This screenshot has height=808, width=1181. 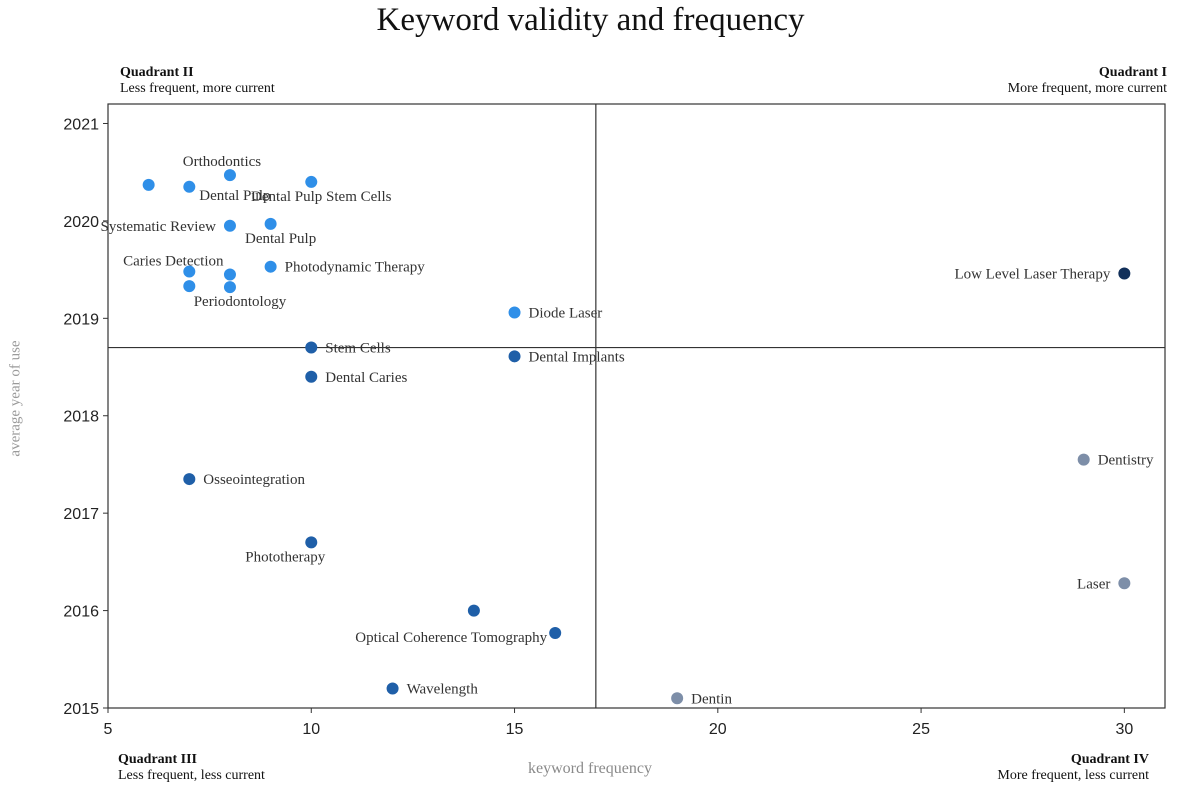 I want to click on data-point-label: Stem Cells, so click(x=358, y=349).